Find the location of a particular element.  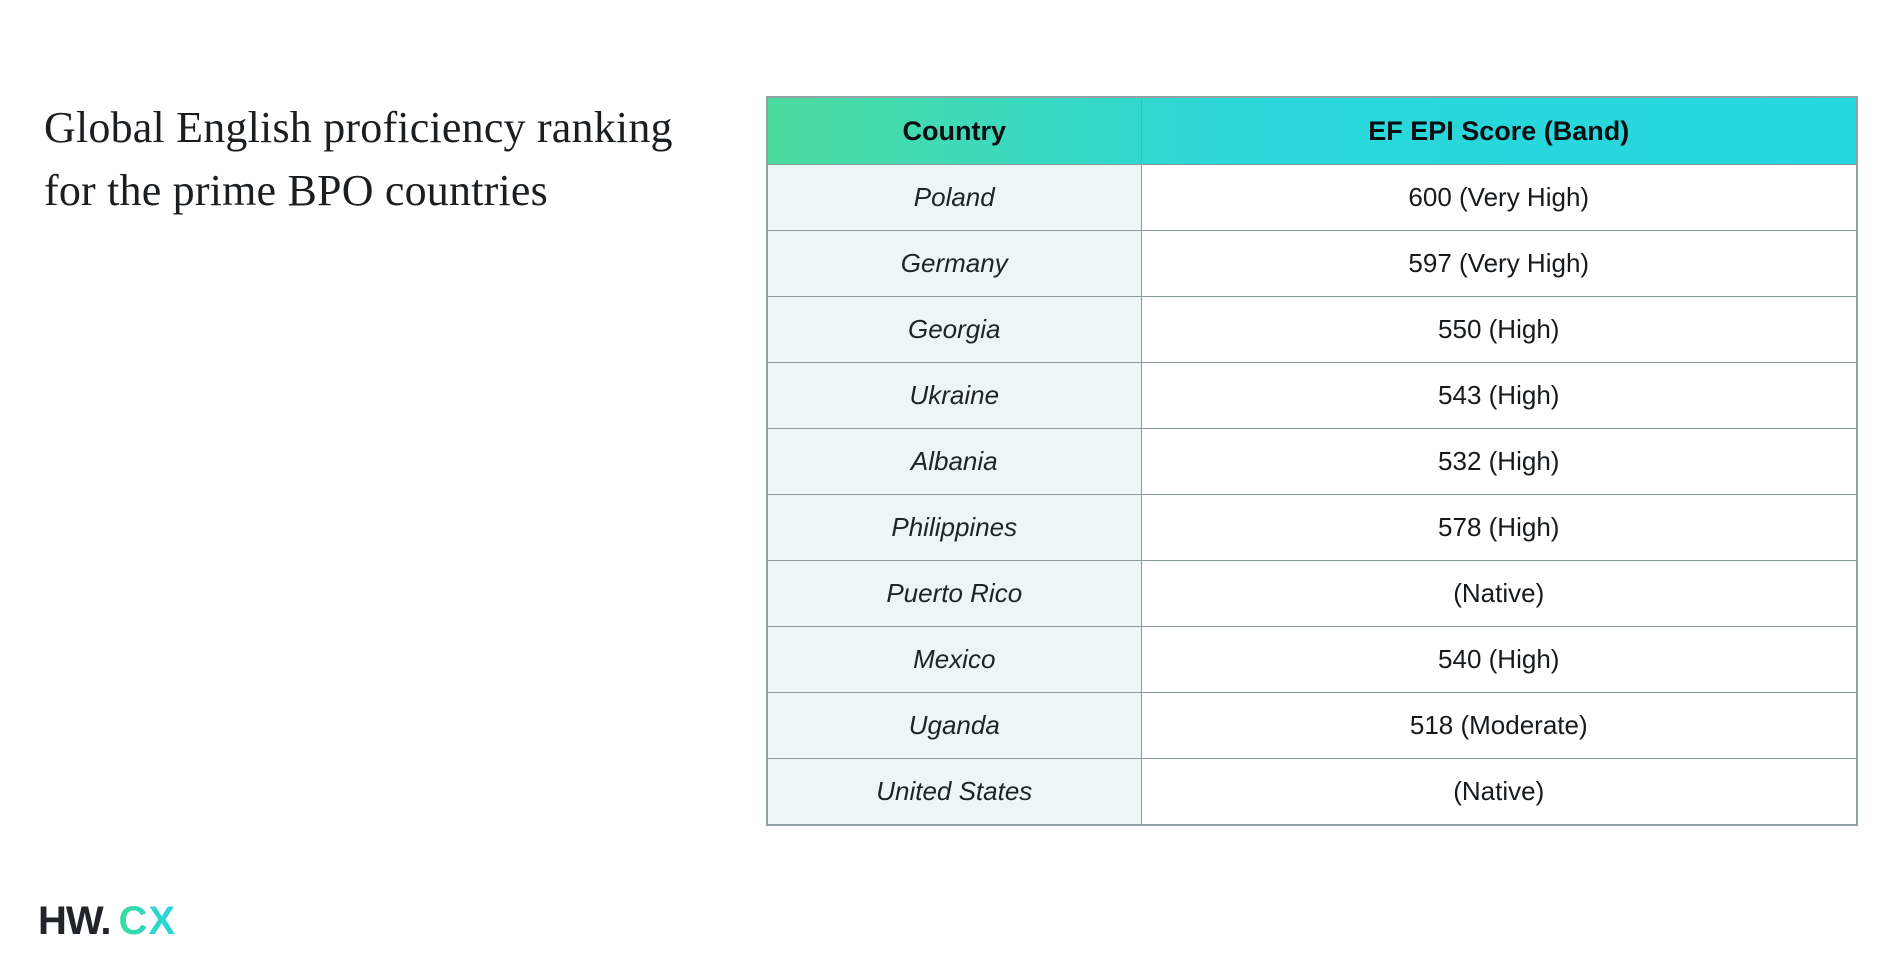

score-cell: 532 (High) is located at coordinates (1499, 461).